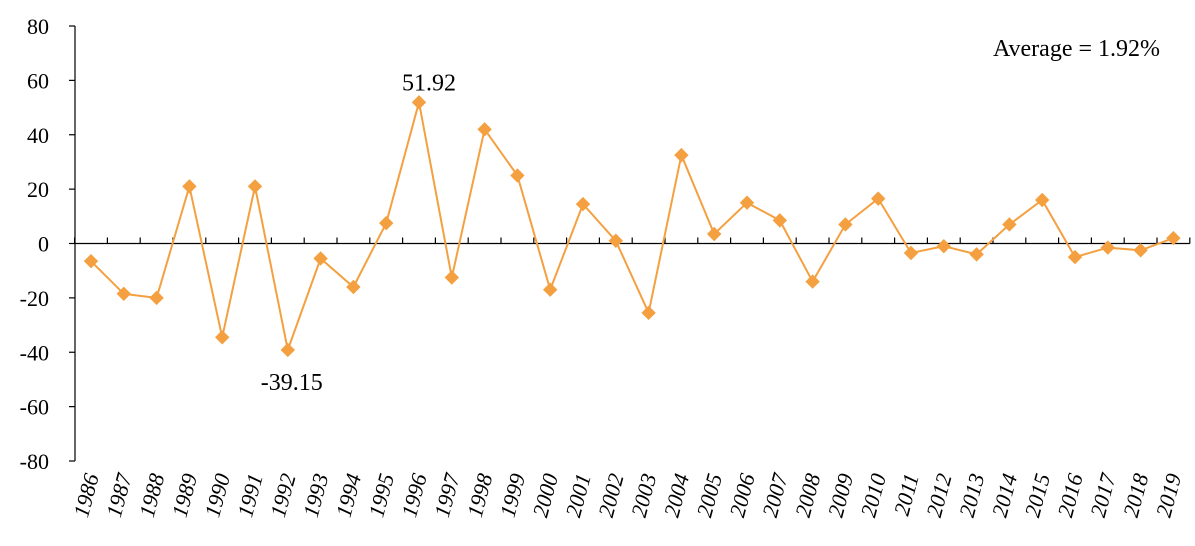 Image resolution: width=1195 pixels, height=546 pixels. What do you see at coordinates (38, 135) in the screenshot?
I see `y-tick-label: 40` at bounding box center [38, 135].